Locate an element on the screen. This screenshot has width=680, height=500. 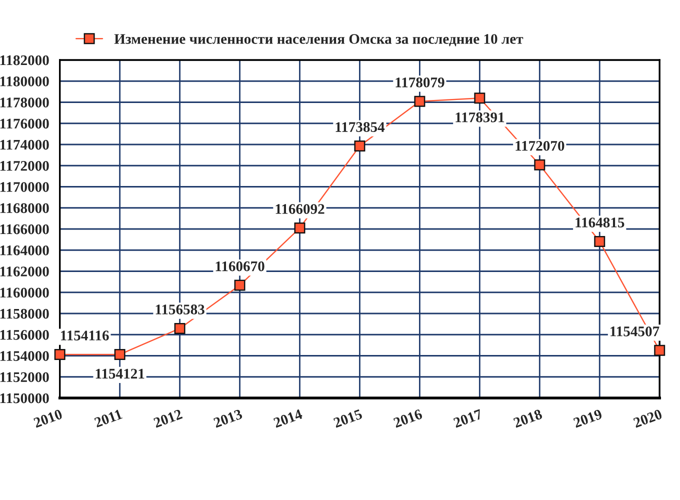
x-tick-label: 2011 is located at coordinates (108, 418).